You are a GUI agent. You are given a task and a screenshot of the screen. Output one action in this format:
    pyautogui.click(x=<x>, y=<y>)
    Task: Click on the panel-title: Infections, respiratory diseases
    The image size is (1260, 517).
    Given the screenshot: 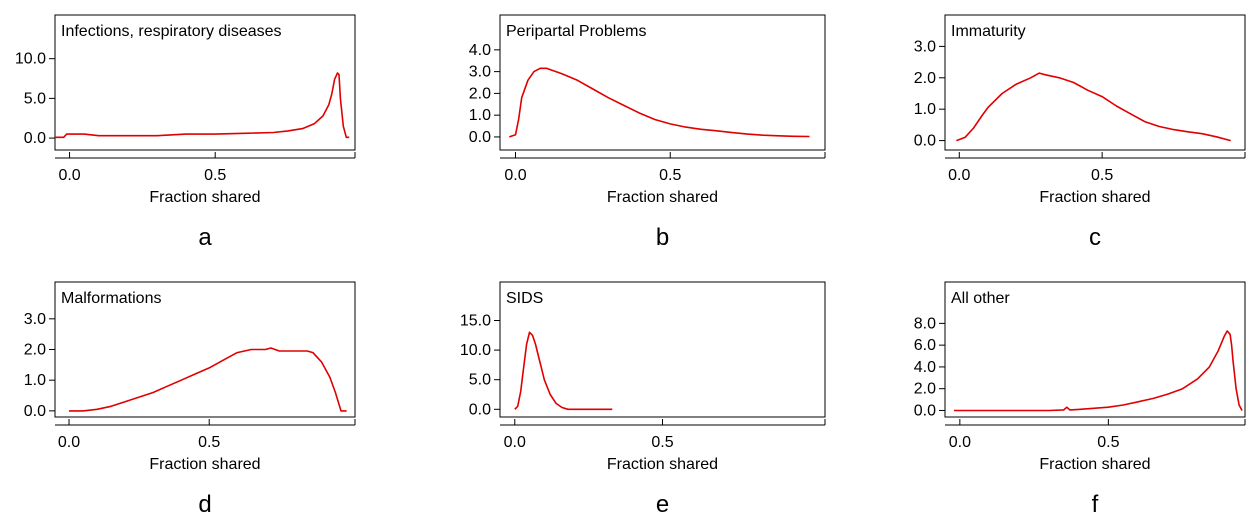 What is the action you would take?
    pyautogui.click(x=171, y=31)
    